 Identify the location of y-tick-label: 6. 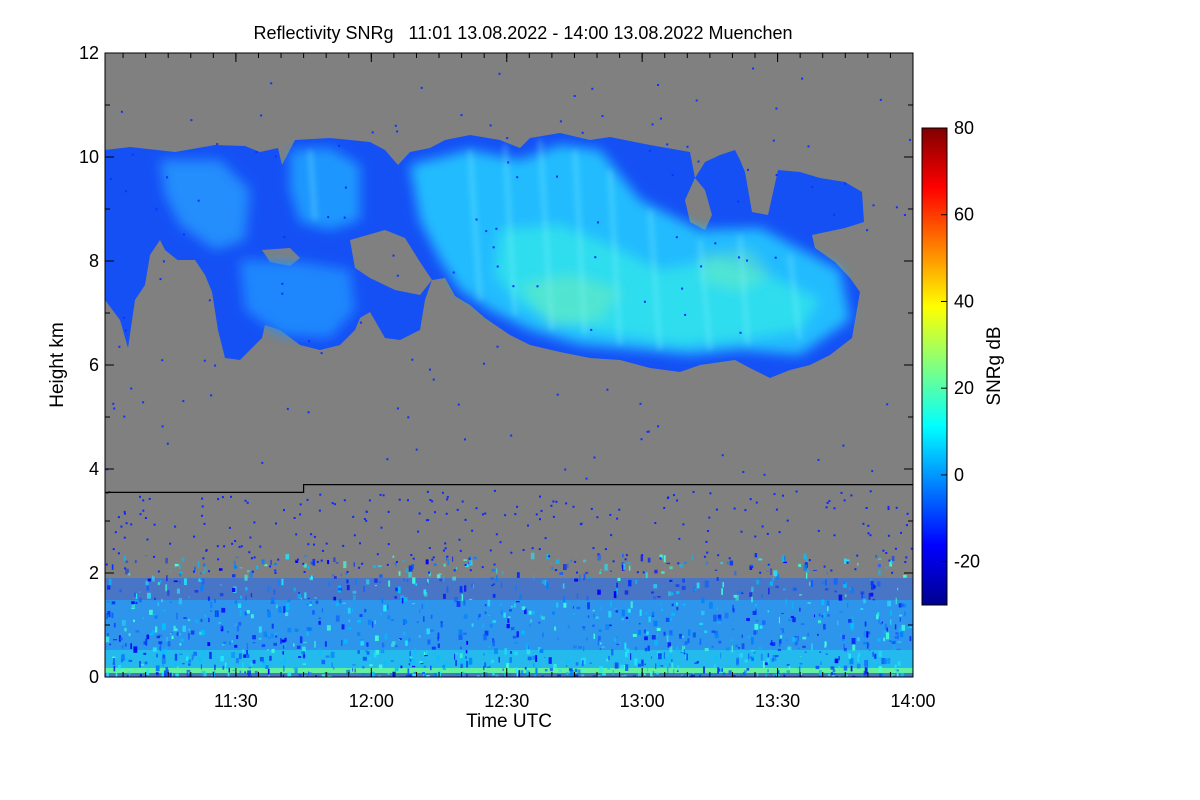
(94, 365).